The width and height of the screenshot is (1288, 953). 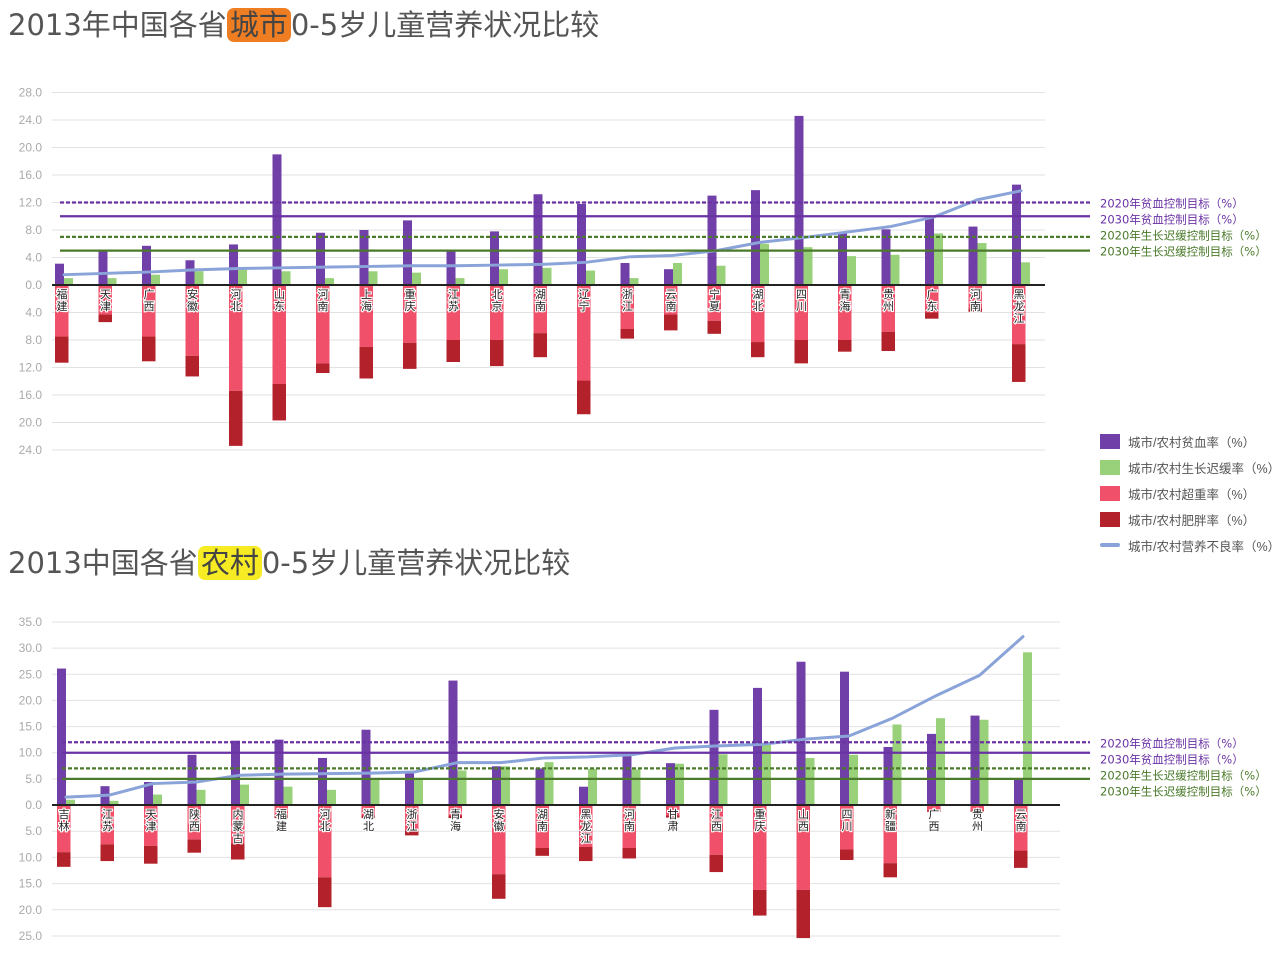 I want to click on category-label-char: 福, so click(x=62, y=294).